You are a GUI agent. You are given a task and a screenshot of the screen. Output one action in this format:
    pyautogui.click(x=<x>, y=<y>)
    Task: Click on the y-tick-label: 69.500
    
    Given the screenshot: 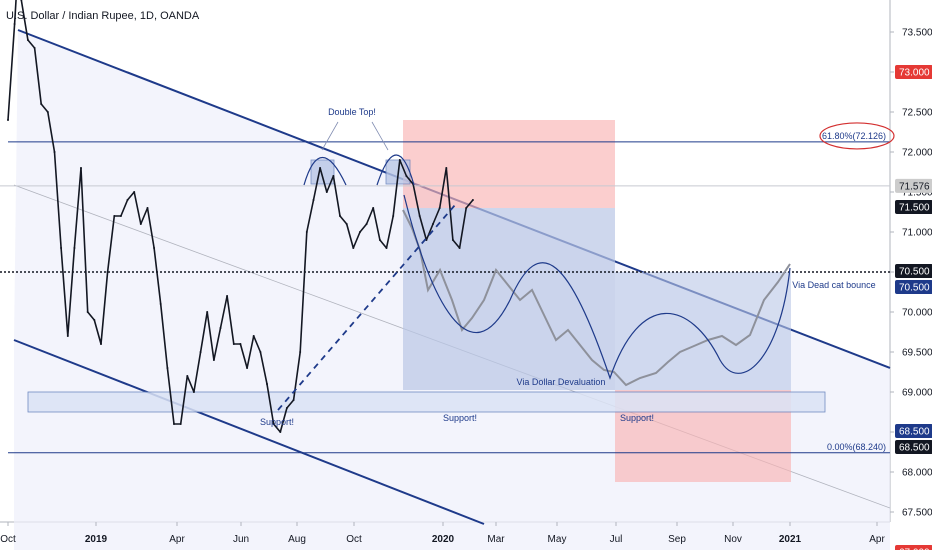 What is the action you would take?
    pyautogui.click(x=917, y=353)
    